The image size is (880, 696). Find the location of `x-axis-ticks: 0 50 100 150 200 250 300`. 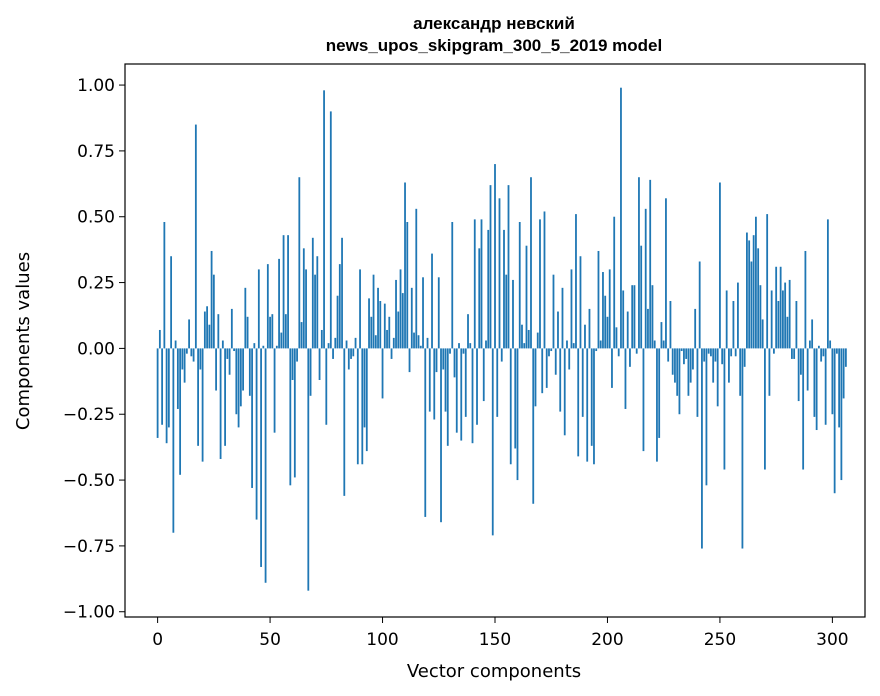

x-axis-ticks: 0 50 100 150 200 250 300 is located at coordinates (500, 633).